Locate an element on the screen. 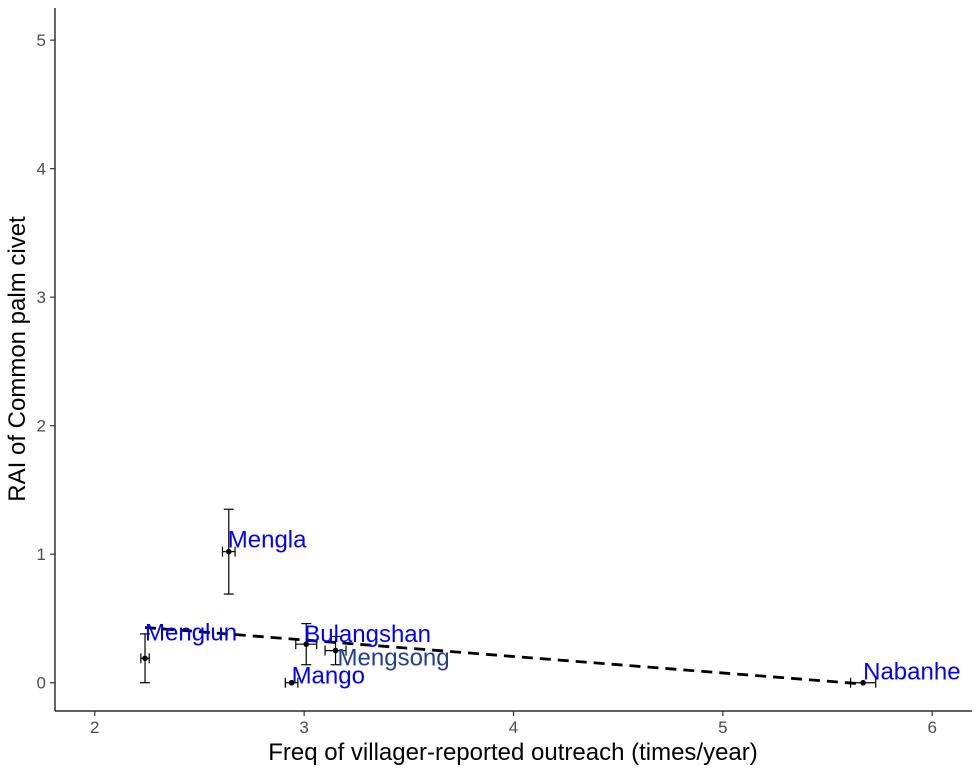 This screenshot has width=980, height=770. point-label: Menglun is located at coordinates (191, 632).